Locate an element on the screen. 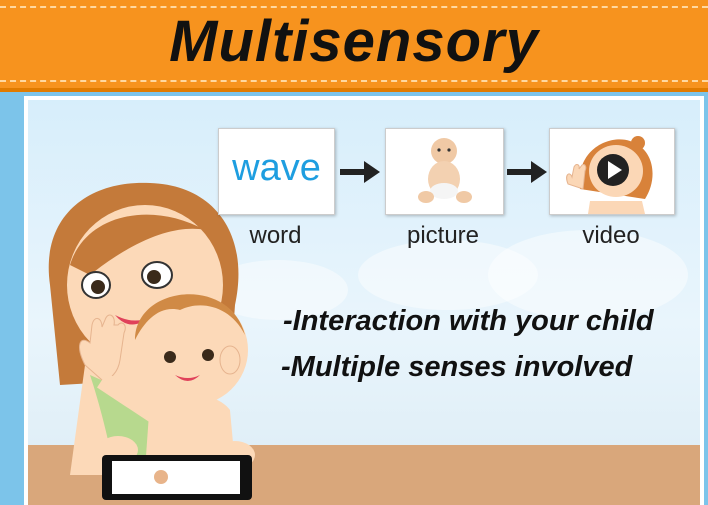  play-icon is located at coordinates (613, 170).